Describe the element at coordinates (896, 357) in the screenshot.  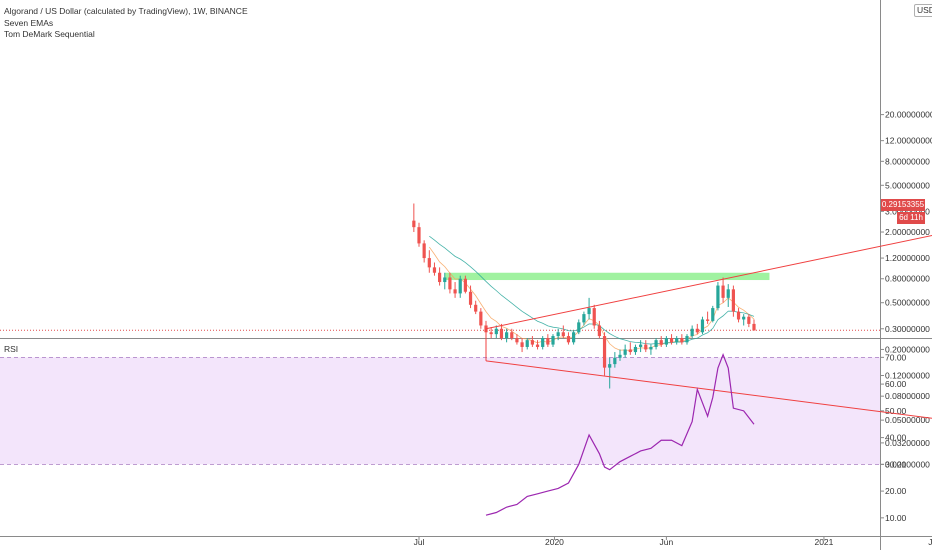
I see `rsi-tick-label: 70.00` at that location.